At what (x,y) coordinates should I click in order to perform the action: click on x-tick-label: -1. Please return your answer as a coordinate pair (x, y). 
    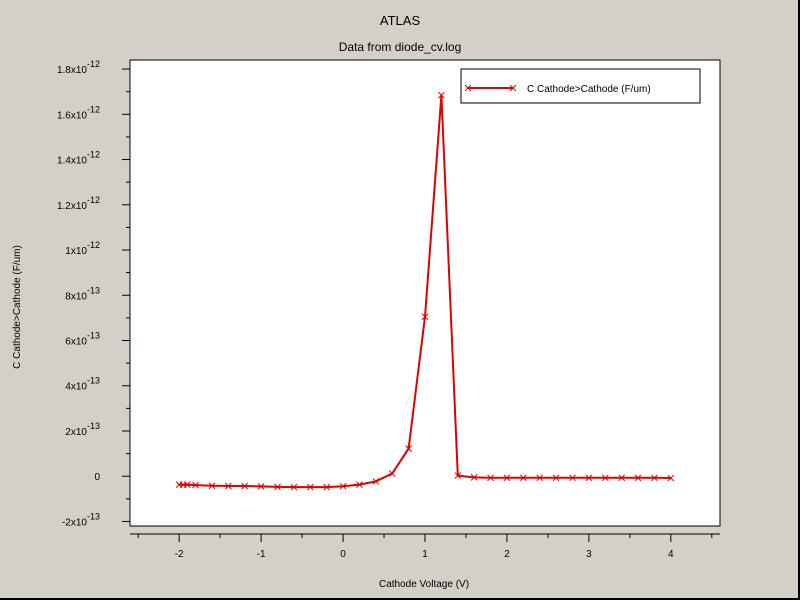
    Looking at the image, I should click on (261, 554).